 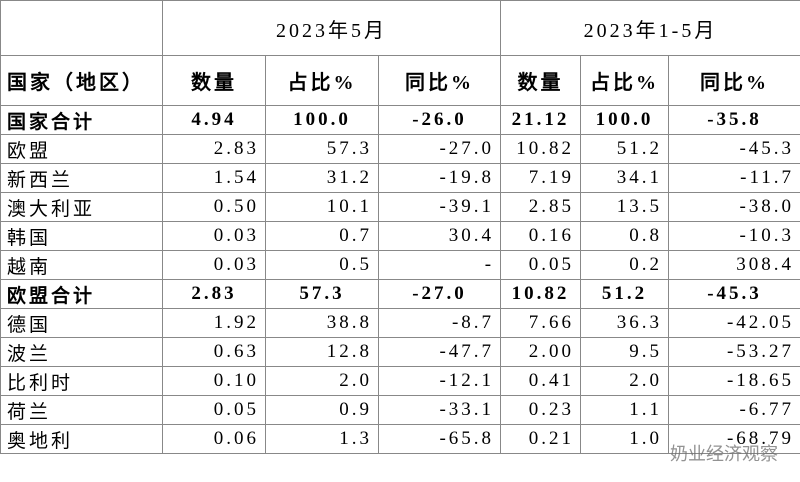 I want to click on column-header: 同比%, so click(x=439, y=80).